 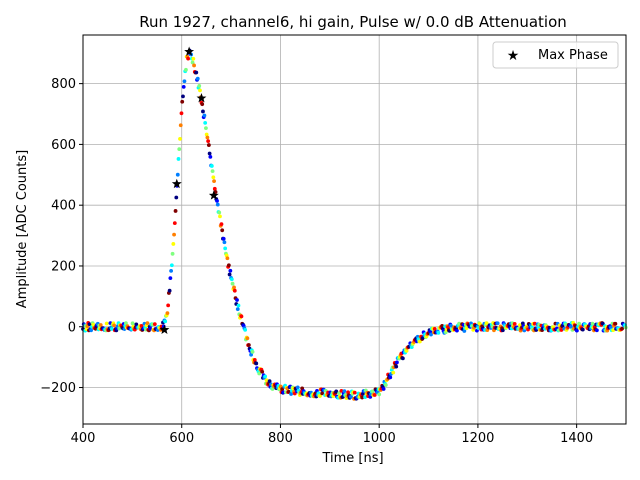 What do you see at coordinates (332, 435) in the screenshot?
I see `x-axis: 400 600 800 1000 1200 1400` at bounding box center [332, 435].